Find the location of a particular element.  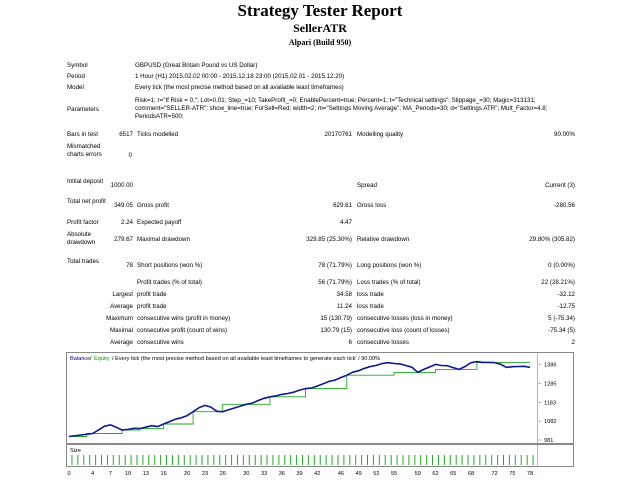

x-tick-label: 78 is located at coordinates (530, 474).